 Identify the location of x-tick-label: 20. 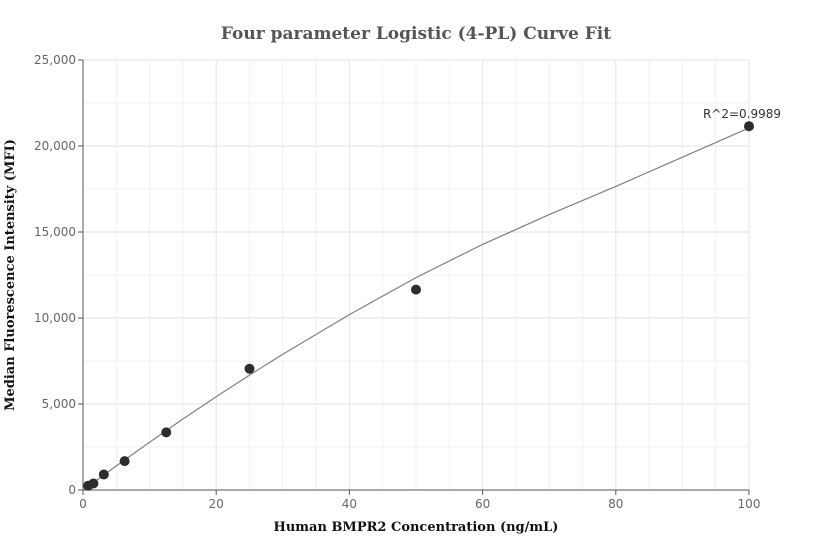
(216, 504).